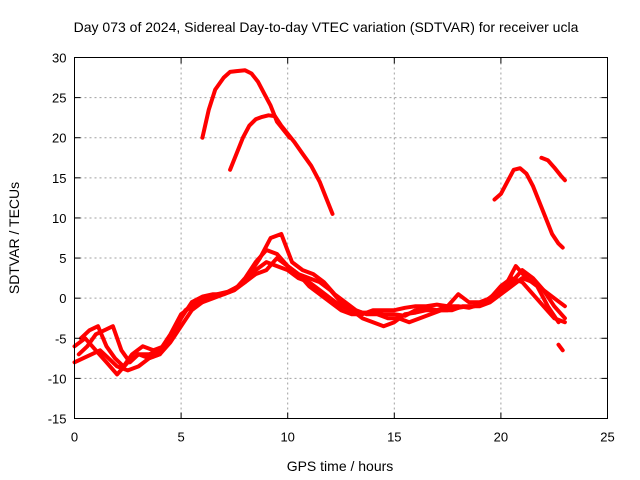  I want to click on y-tick-label: 20, so click(59, 138).